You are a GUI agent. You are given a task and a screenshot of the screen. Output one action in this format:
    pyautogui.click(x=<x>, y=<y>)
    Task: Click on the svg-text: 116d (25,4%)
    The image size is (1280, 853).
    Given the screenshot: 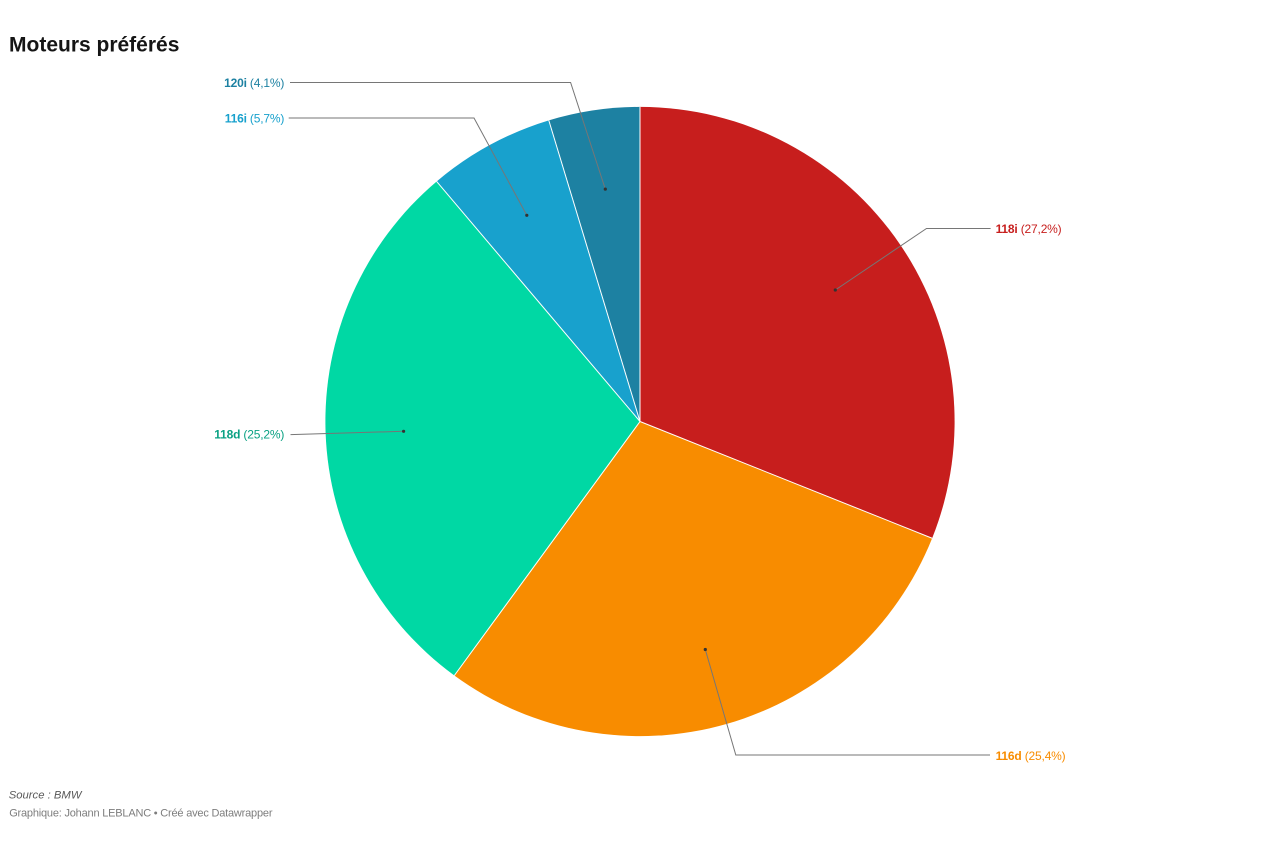 What is the action you would take?
    pyautogui.click(x=1031, y=756)
    